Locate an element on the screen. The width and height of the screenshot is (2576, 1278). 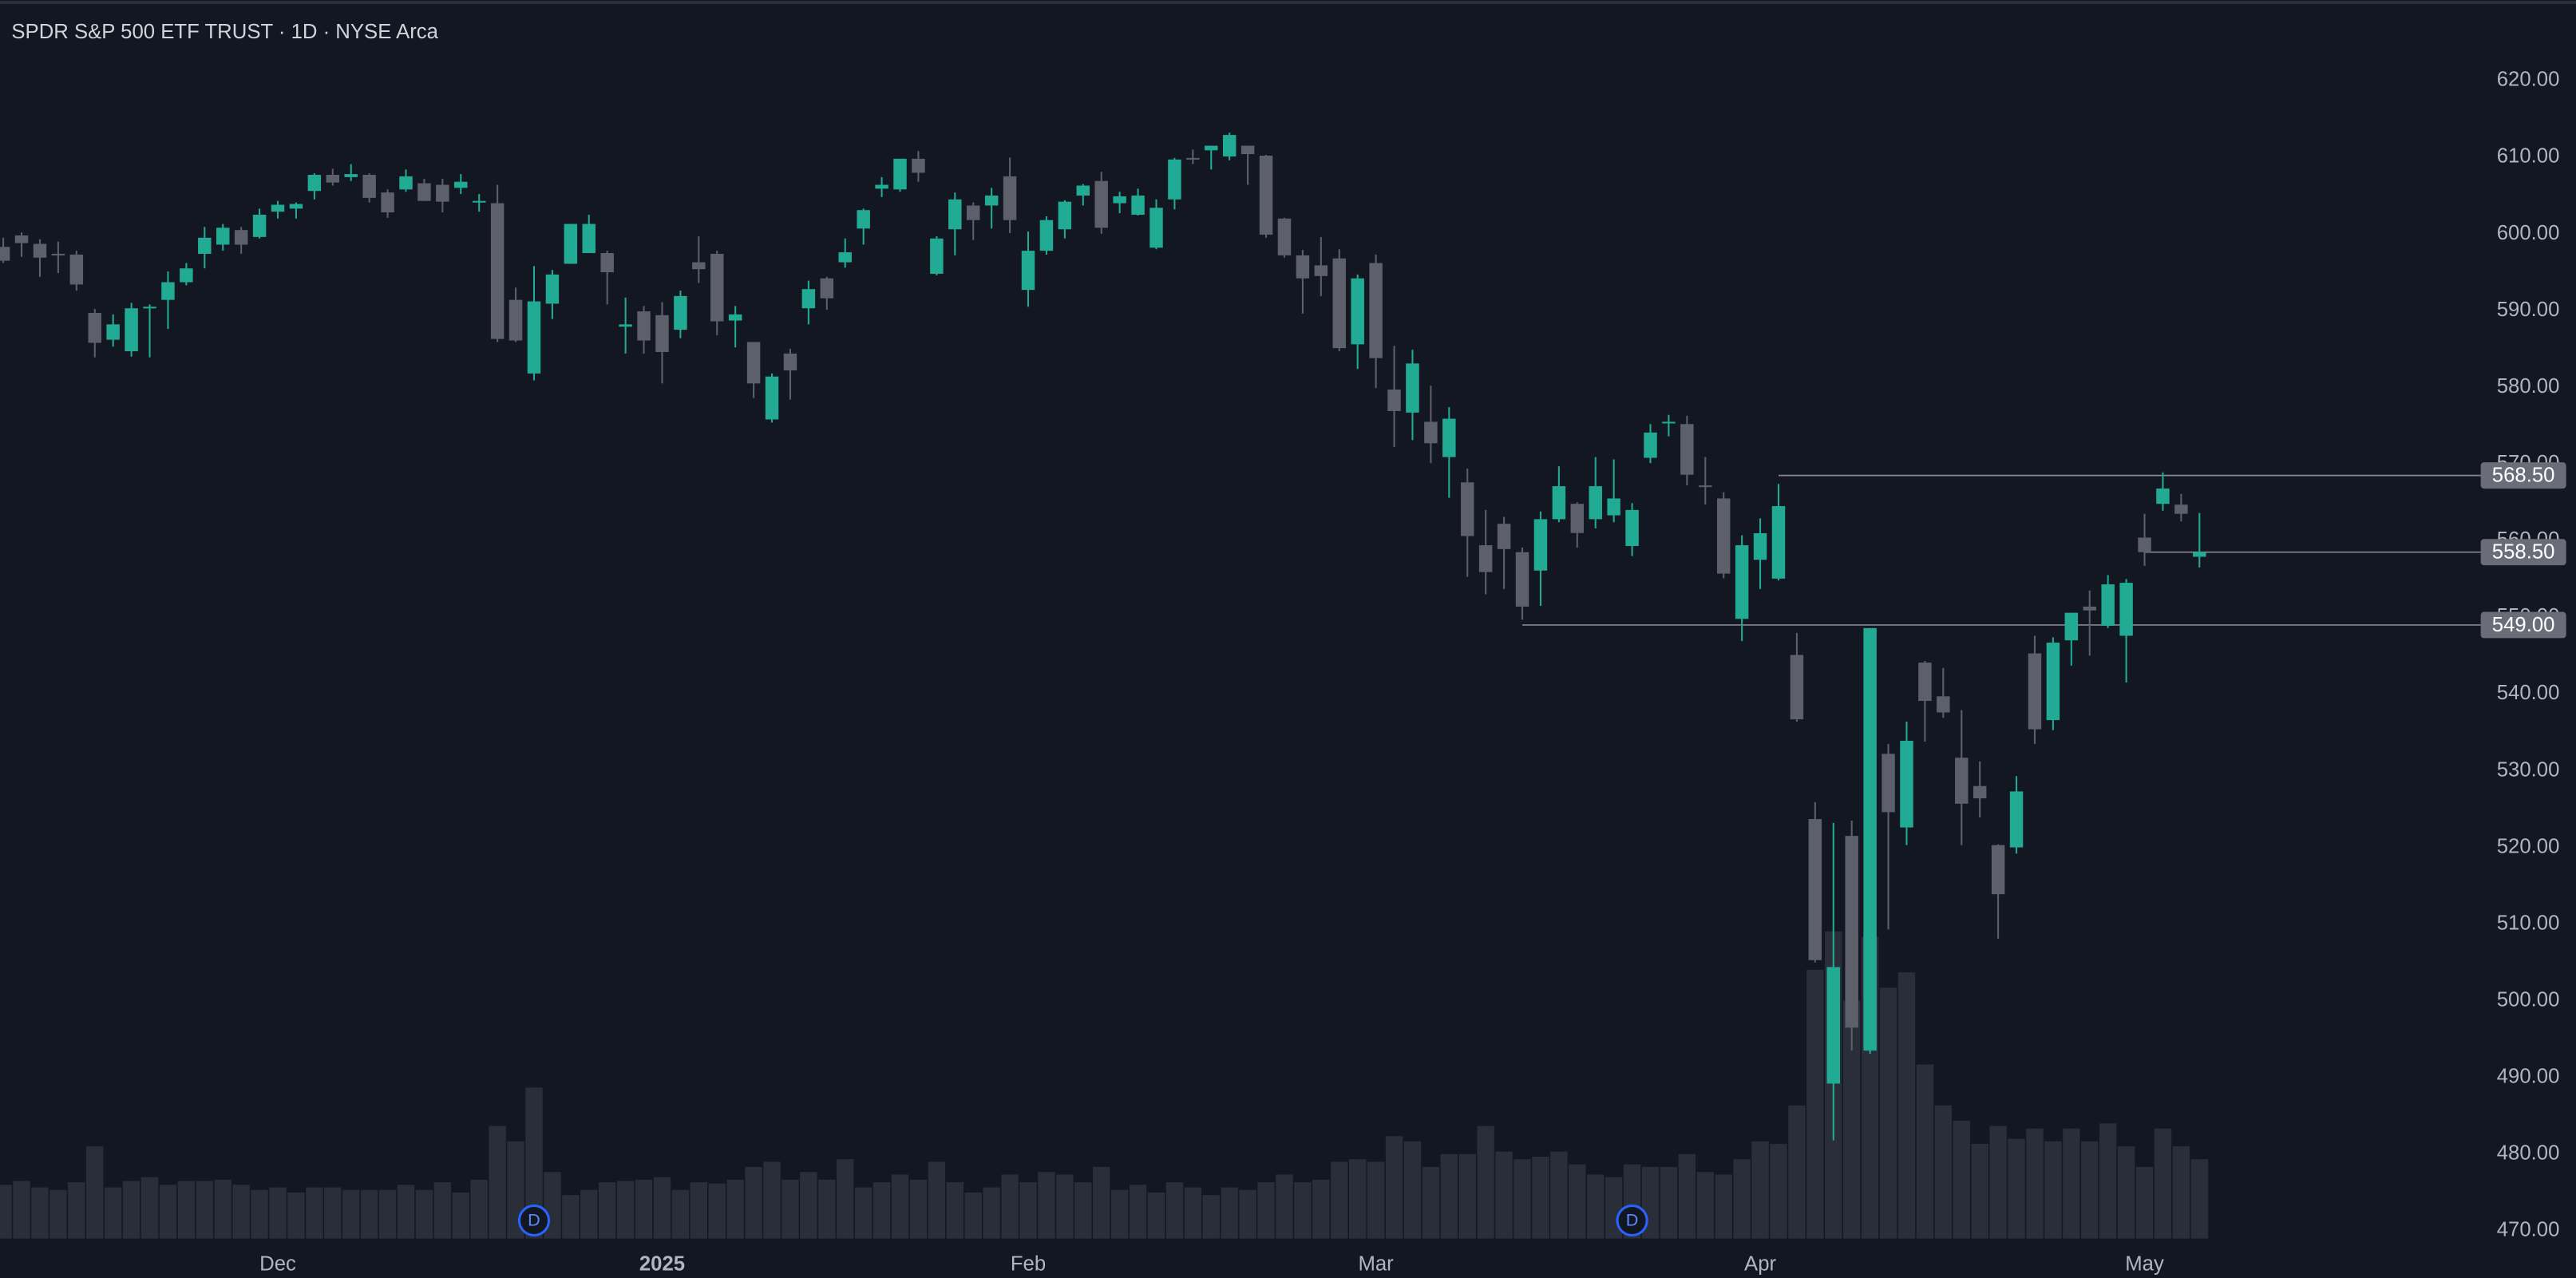
y-tick-label: 540.00 is located at coordinates (2528, 693).